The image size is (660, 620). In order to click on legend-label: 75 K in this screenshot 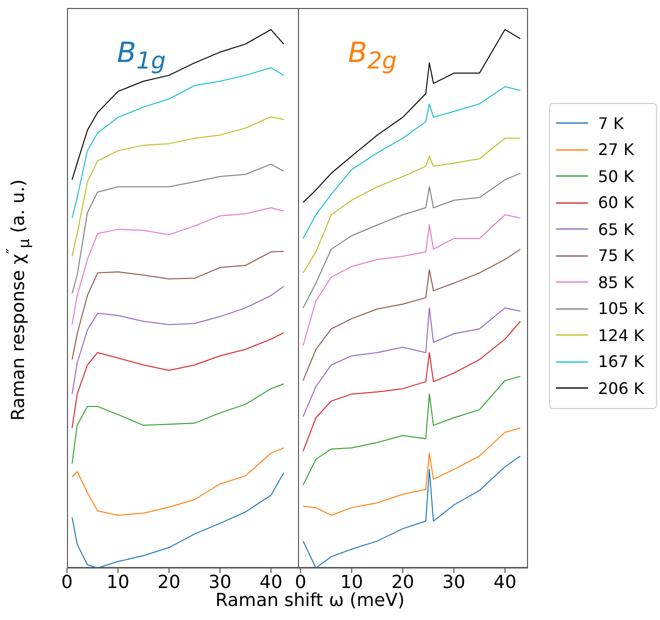, I will do `click(616, 256)`.